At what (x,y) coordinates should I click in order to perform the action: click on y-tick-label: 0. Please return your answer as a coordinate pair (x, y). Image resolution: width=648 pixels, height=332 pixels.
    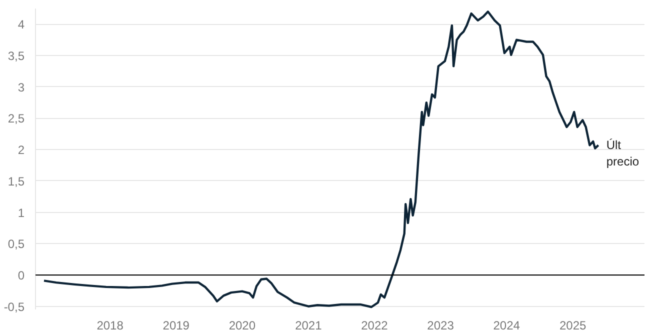
    Looking at the image, I should click on (21, 275).